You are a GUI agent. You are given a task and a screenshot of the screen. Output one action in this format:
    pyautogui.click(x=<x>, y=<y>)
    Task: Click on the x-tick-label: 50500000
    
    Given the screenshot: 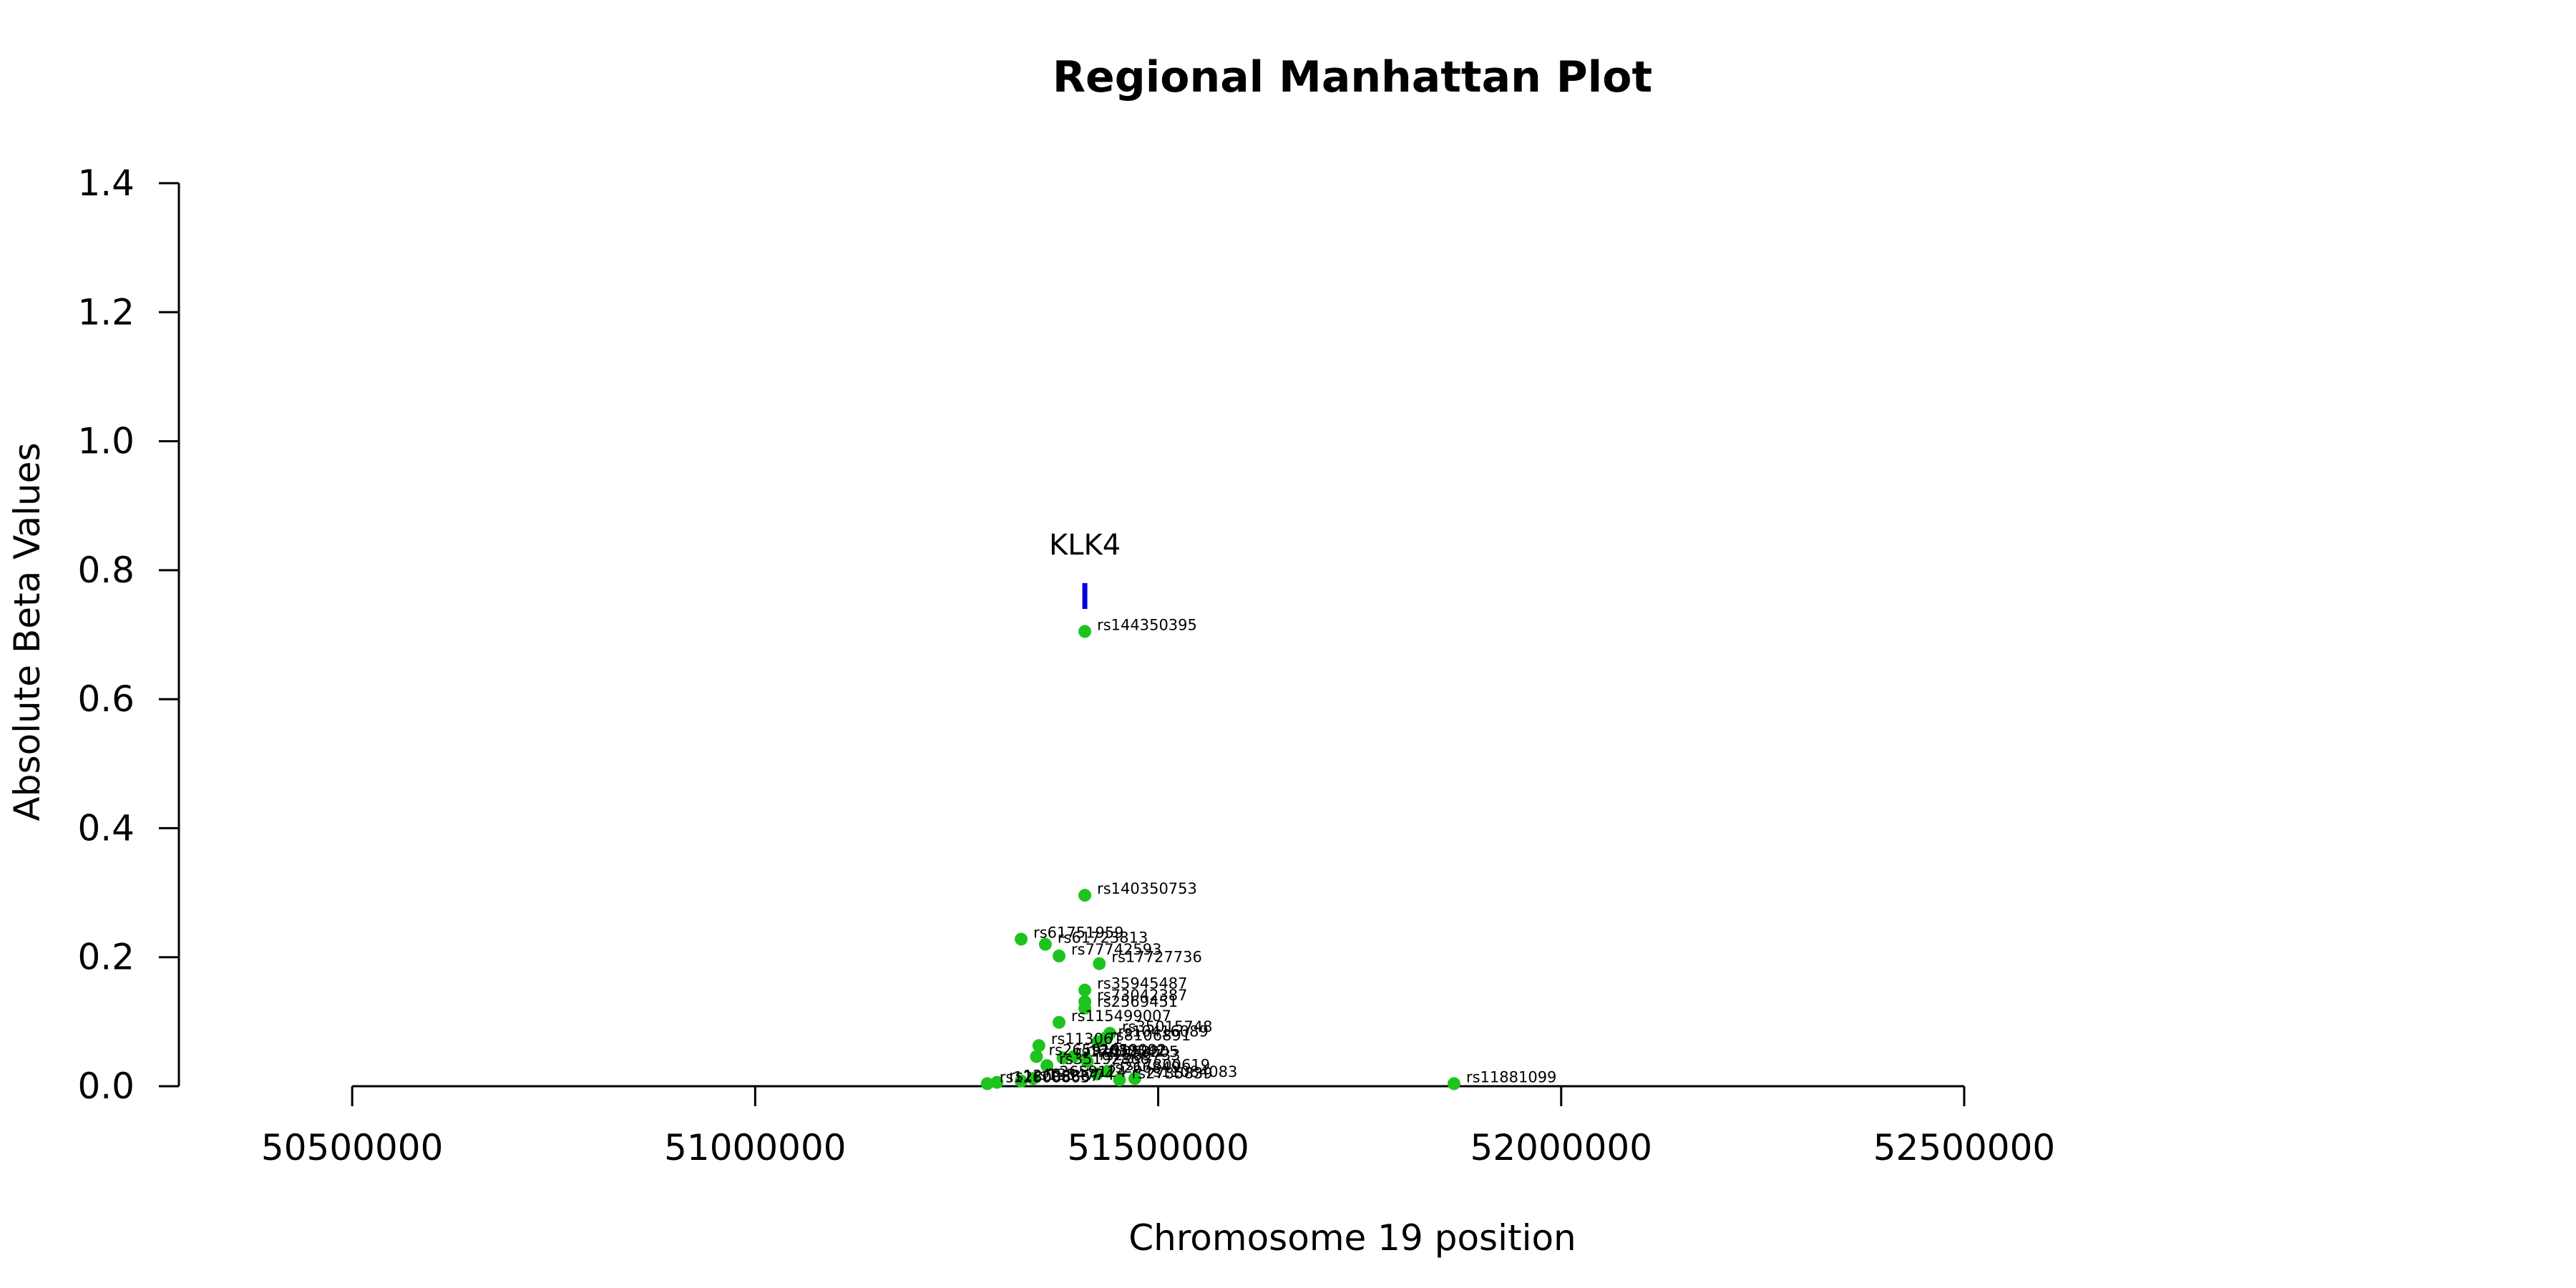 What is the action you would take?
    pyautogui.click(x=352, y=1148)
    